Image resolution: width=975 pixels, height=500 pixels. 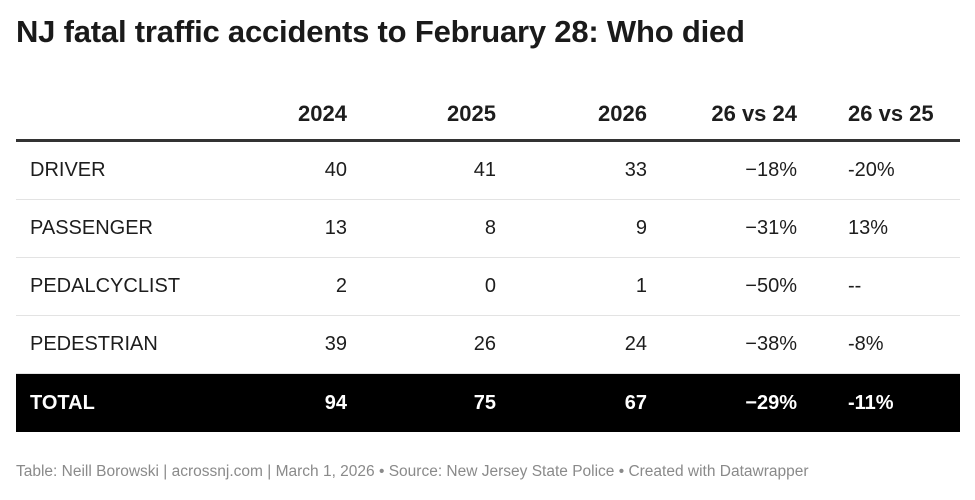 I want to click on total-26-vs-25: -11%, so click(x=871, y=402).